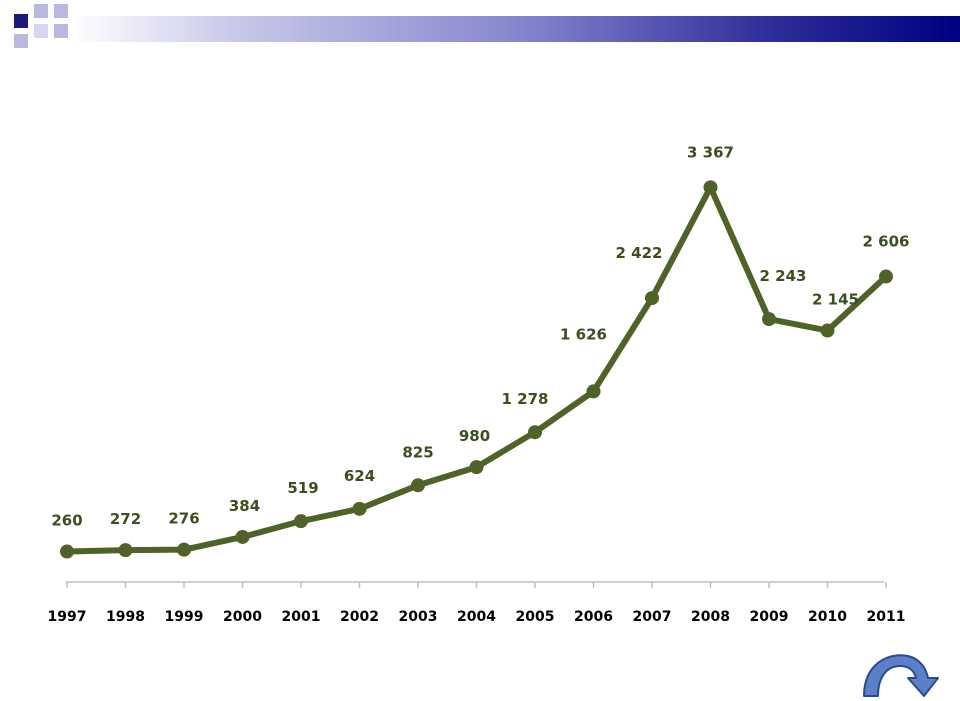 Image resolution: width=960 pixels, height=701 pixels. I want to click on data-point-2006, so click(593, 391).